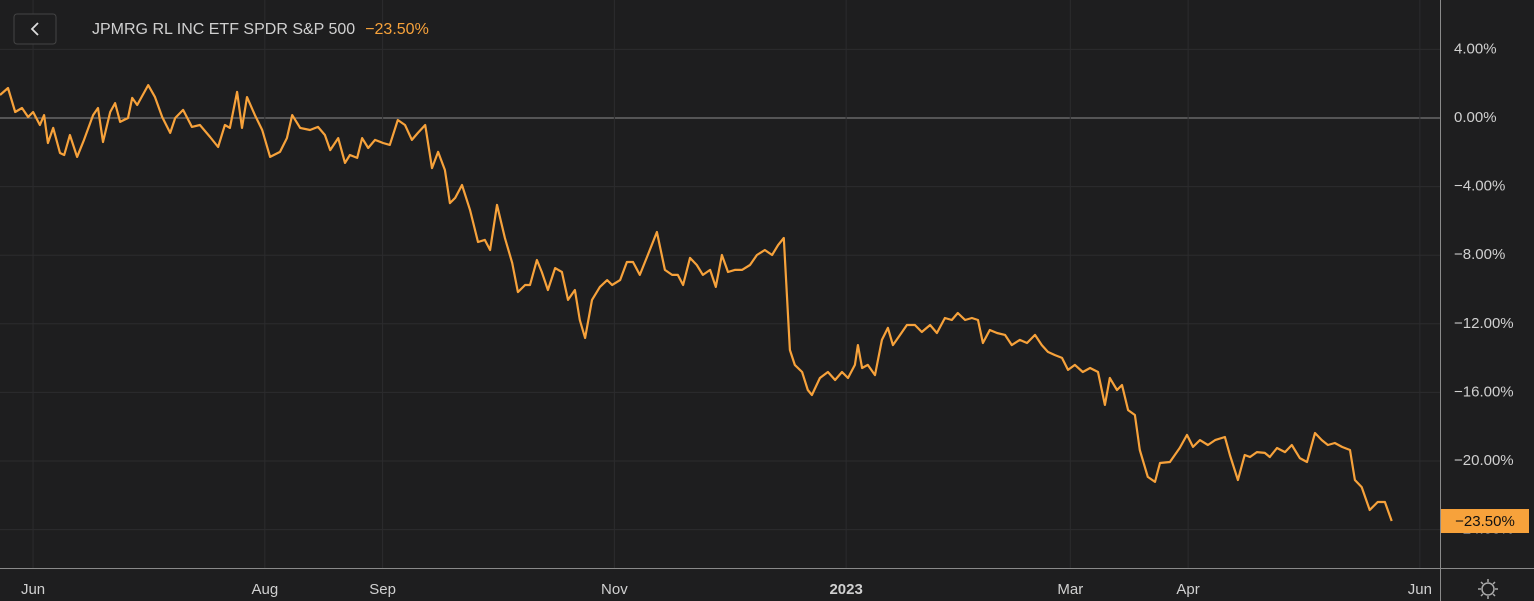 The image size is (1534, 601). What do you see at coordinates (614, 589) in the screenshot?
I see `x-tick-label: Nov` at bounding box center [614, 589].